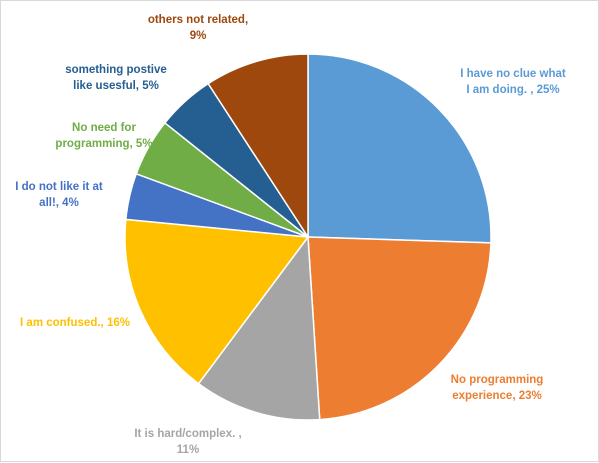  I want to click on slice-label-line: programming, 5%, so click(103, 144).